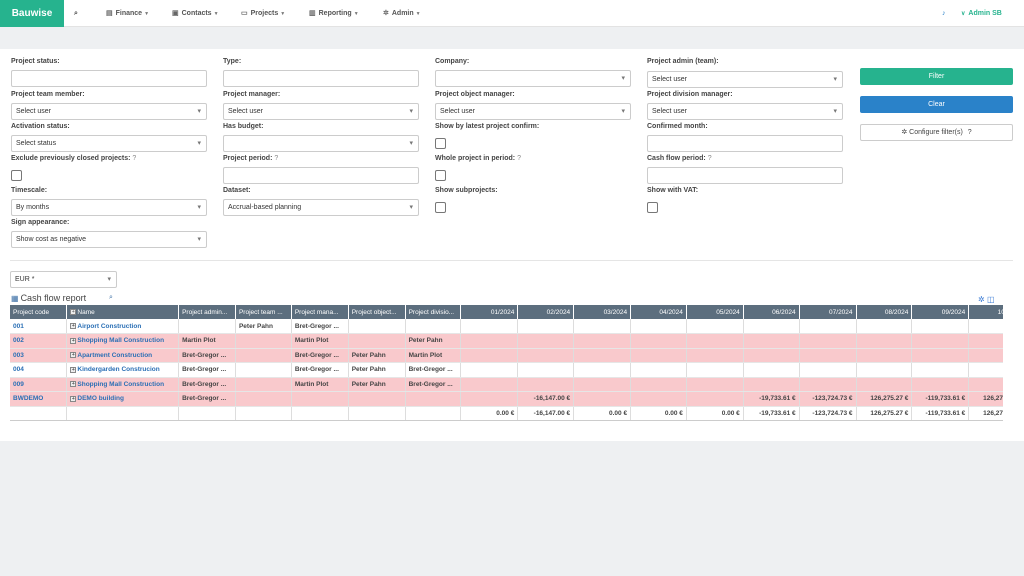 Image resolution: width=1024 pixels, height=576 pixels. What do you see at coordinates (109, 78) in the screenshot?
I see `project-status-input` at bounding box center [109, 78].